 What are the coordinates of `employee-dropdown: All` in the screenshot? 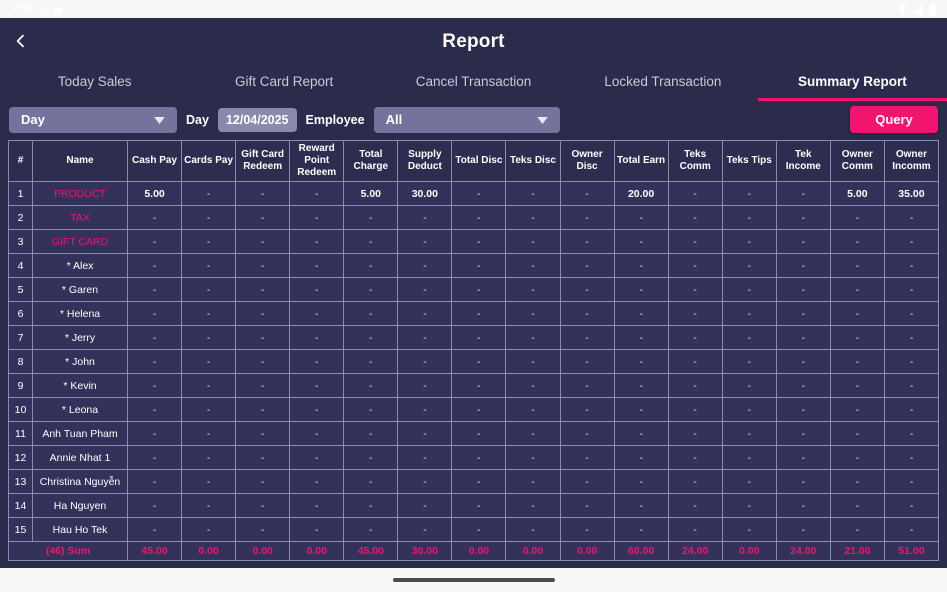 It's located at (466, 119).